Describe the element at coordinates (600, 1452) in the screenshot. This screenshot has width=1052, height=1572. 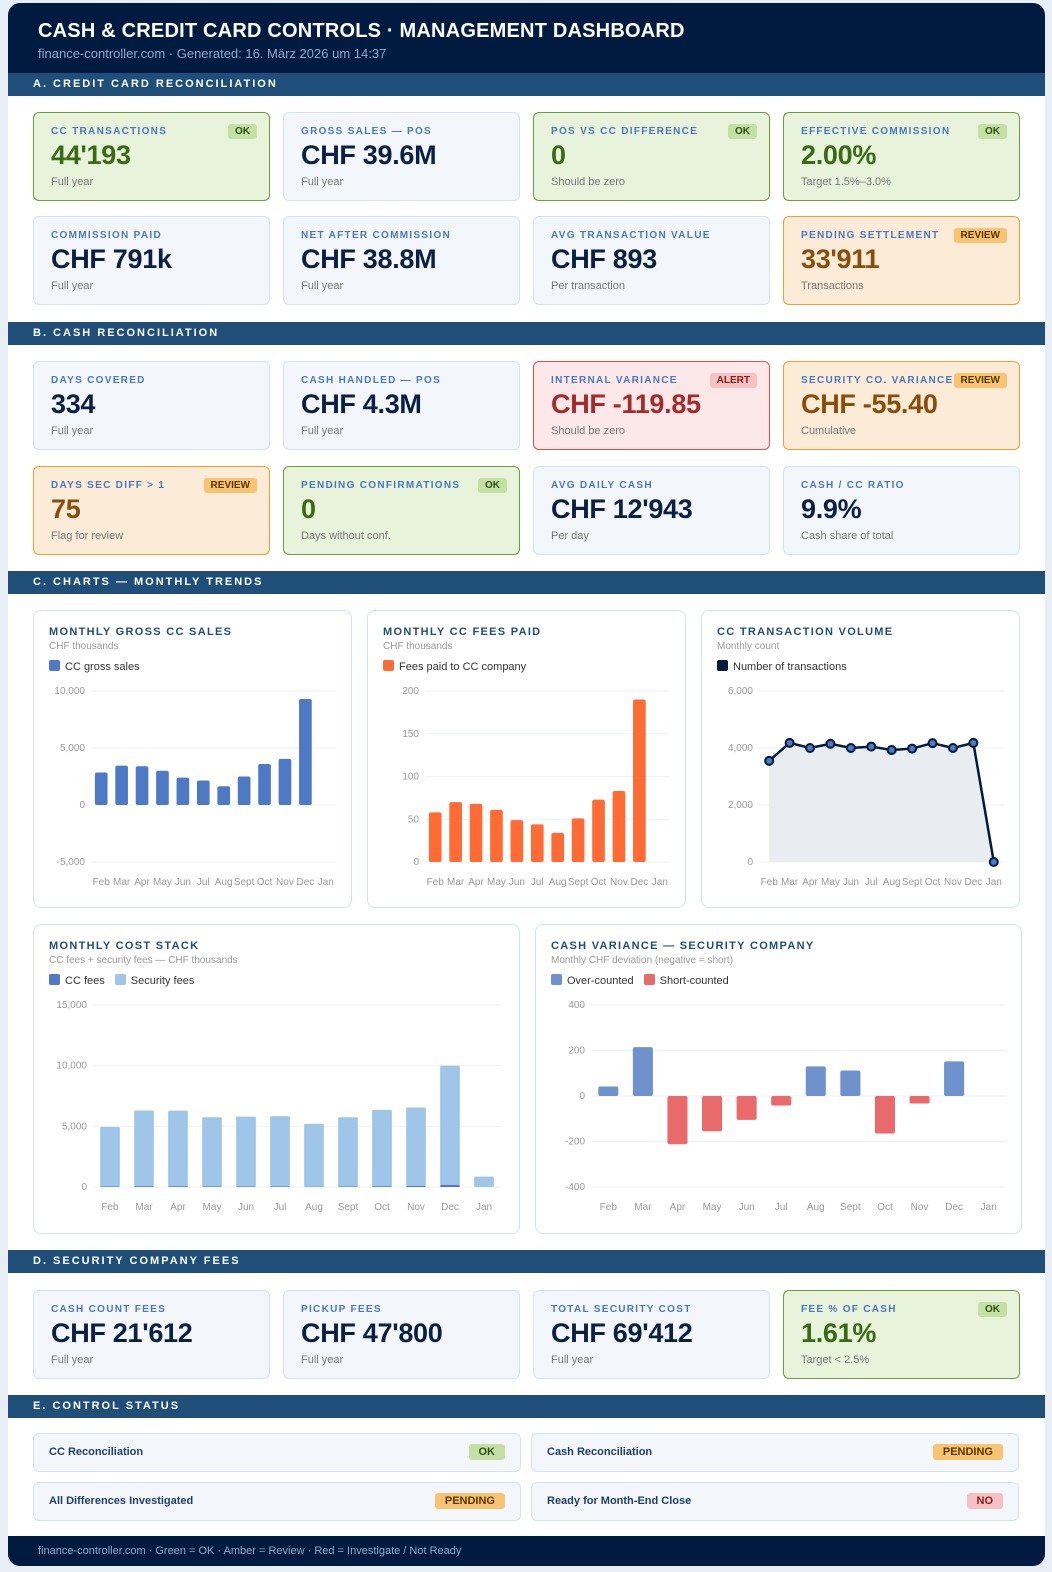
I see `control-label: Cash Reconciliation` at that location.